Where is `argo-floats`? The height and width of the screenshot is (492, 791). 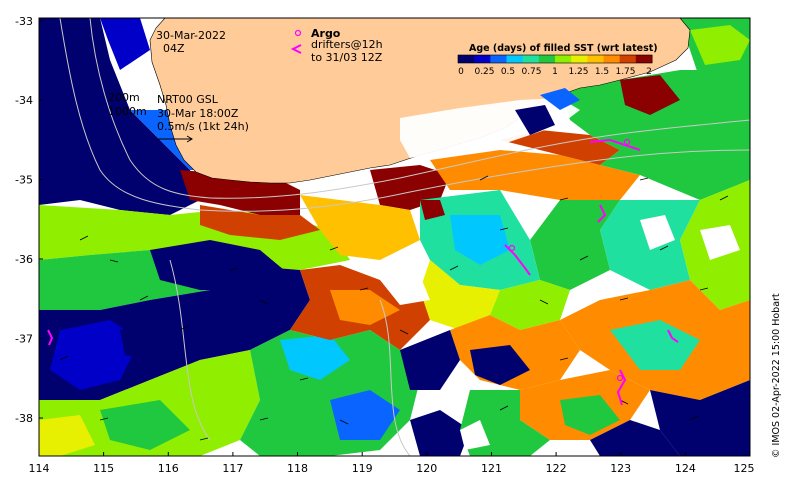 argo-floats is located at coordinates (569, 260).